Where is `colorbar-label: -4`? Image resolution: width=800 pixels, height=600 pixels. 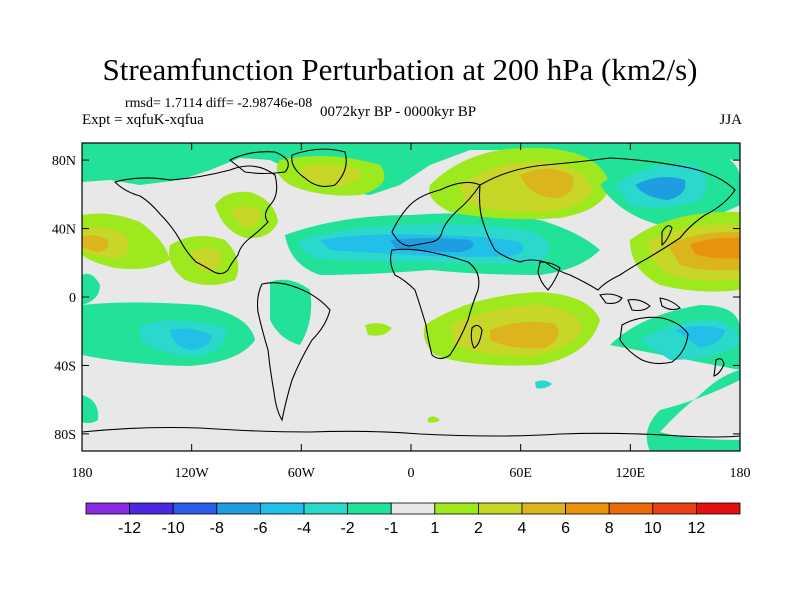
colorbar-label: -4 is located at coordinates (304, 528).